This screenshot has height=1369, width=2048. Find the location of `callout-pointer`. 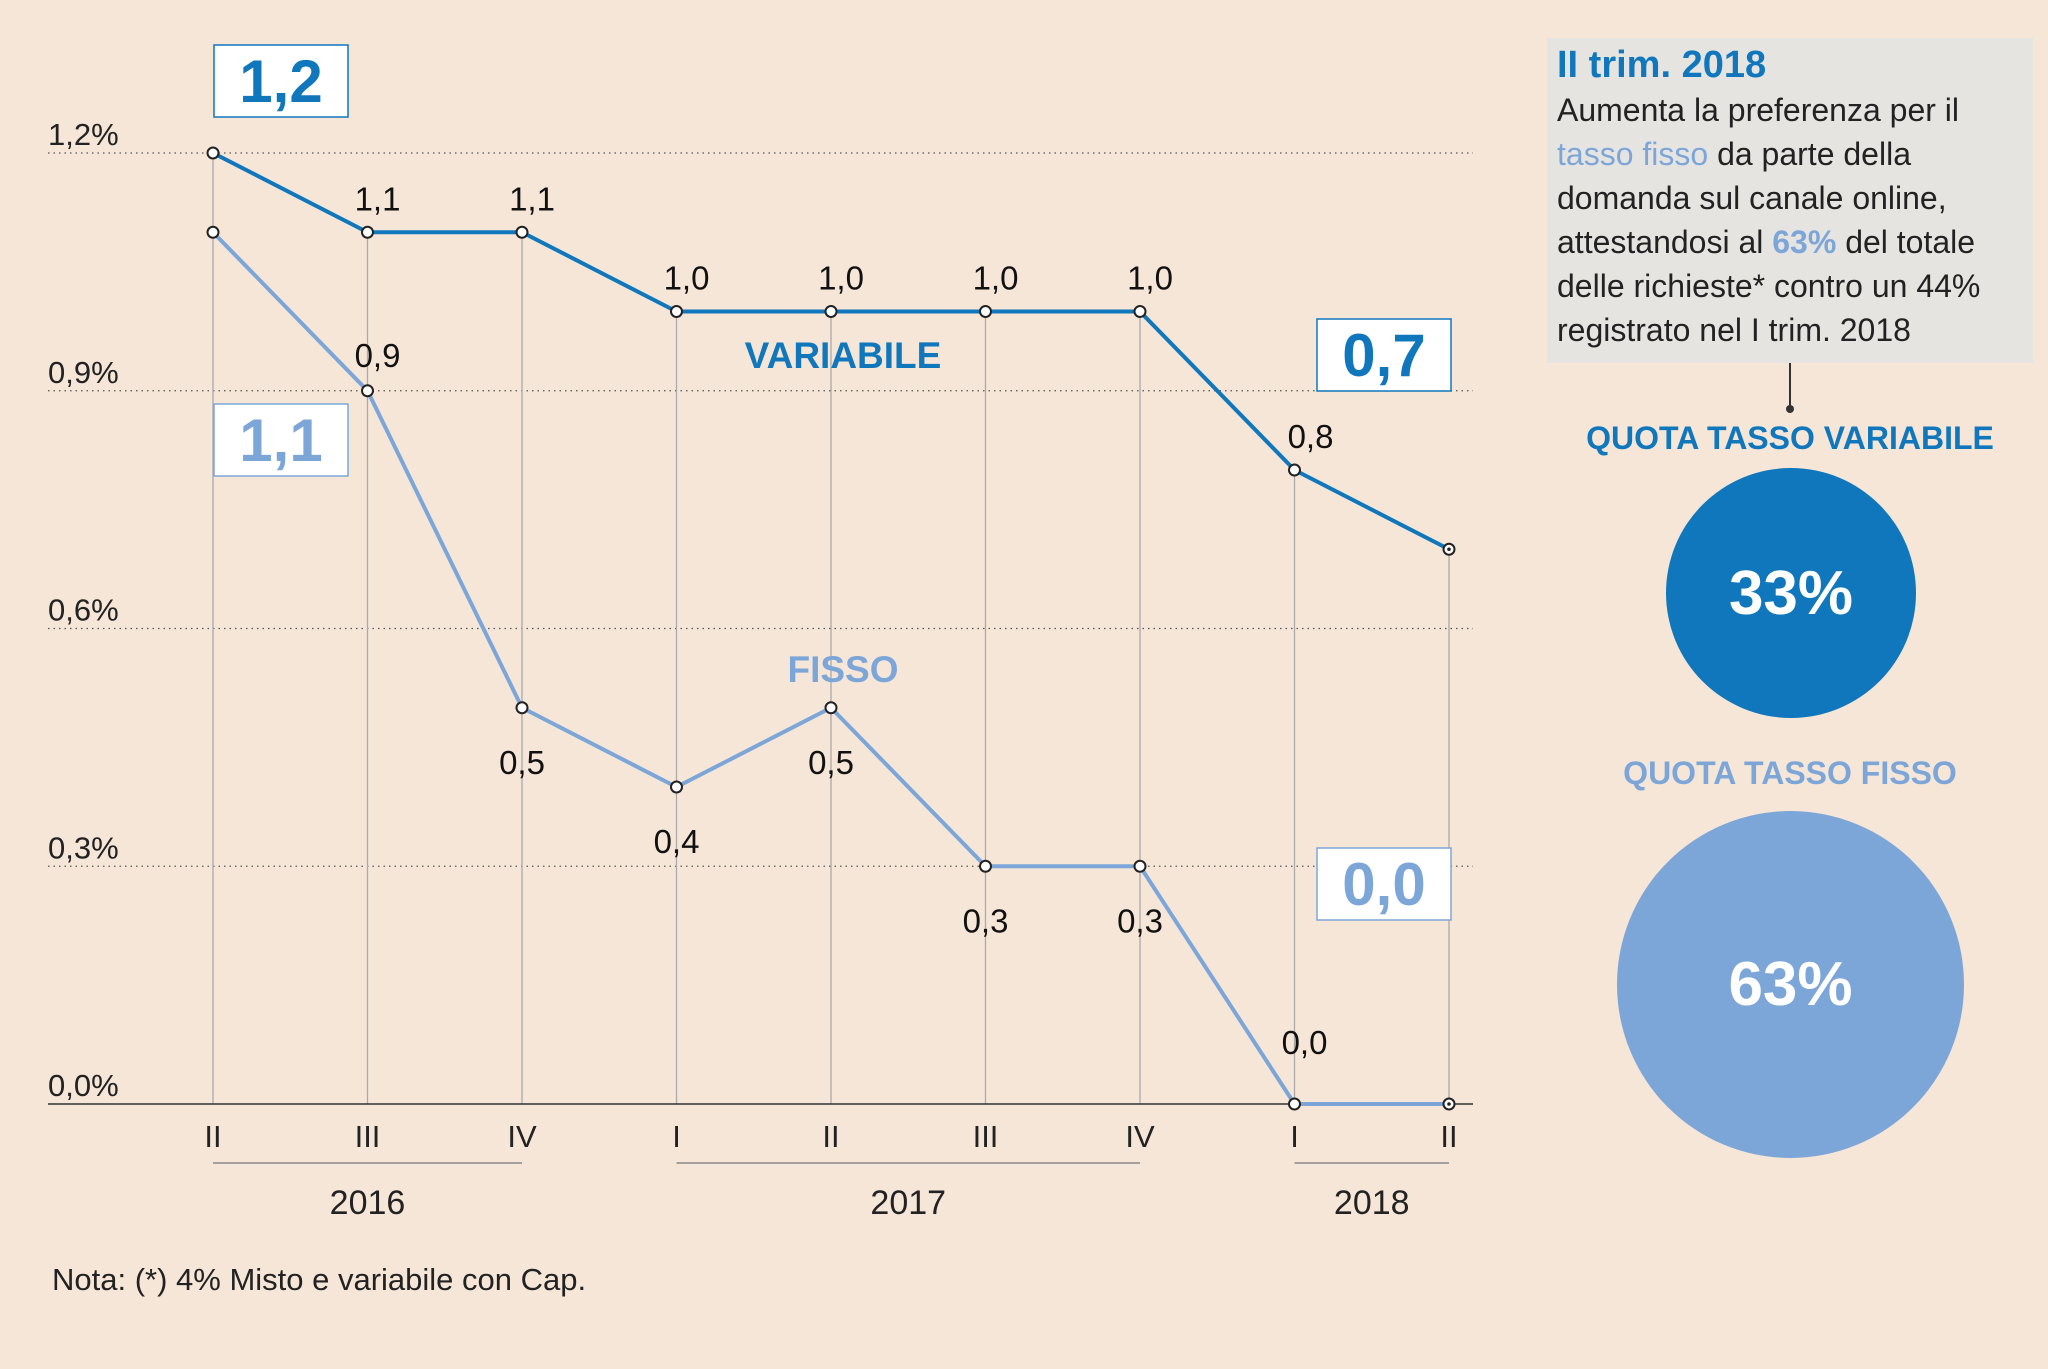

callout-pointer is located at coordinates (1790, 385).